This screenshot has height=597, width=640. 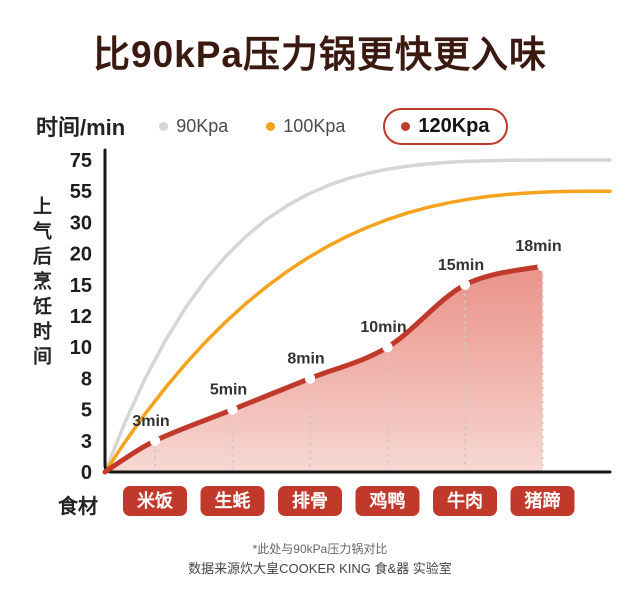 I want to click on legend-dot-100kpa-icon, so click(x=271, y=126).